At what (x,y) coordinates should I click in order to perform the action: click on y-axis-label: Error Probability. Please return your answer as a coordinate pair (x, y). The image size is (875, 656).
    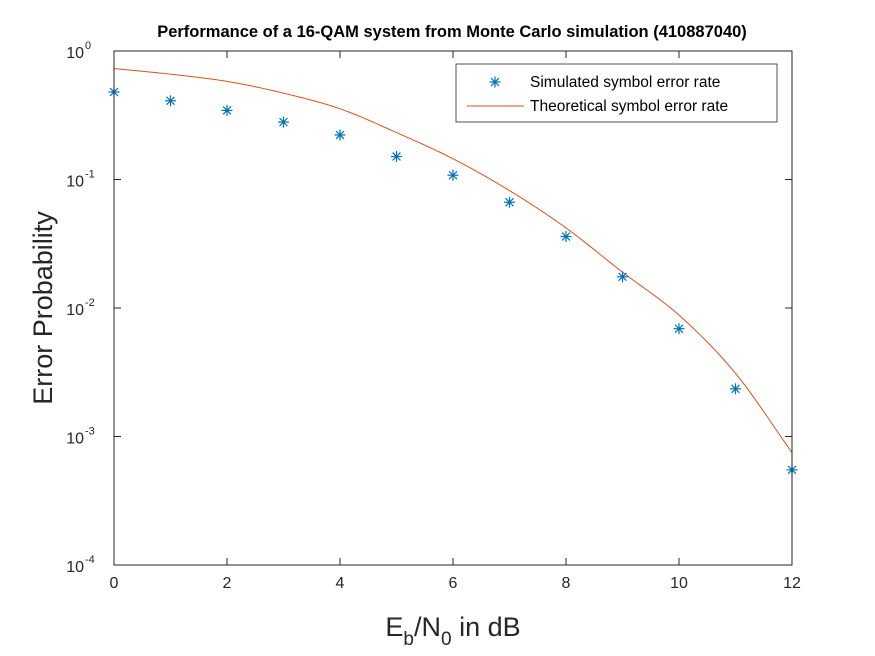
    Looking at the image, I should click on (43, 308).